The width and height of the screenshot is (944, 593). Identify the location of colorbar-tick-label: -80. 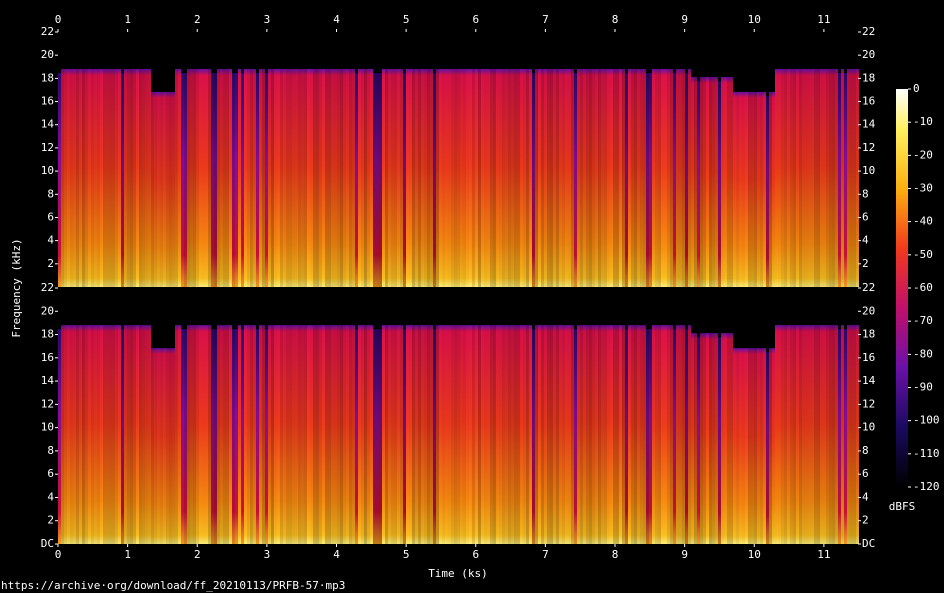
(923, 353).